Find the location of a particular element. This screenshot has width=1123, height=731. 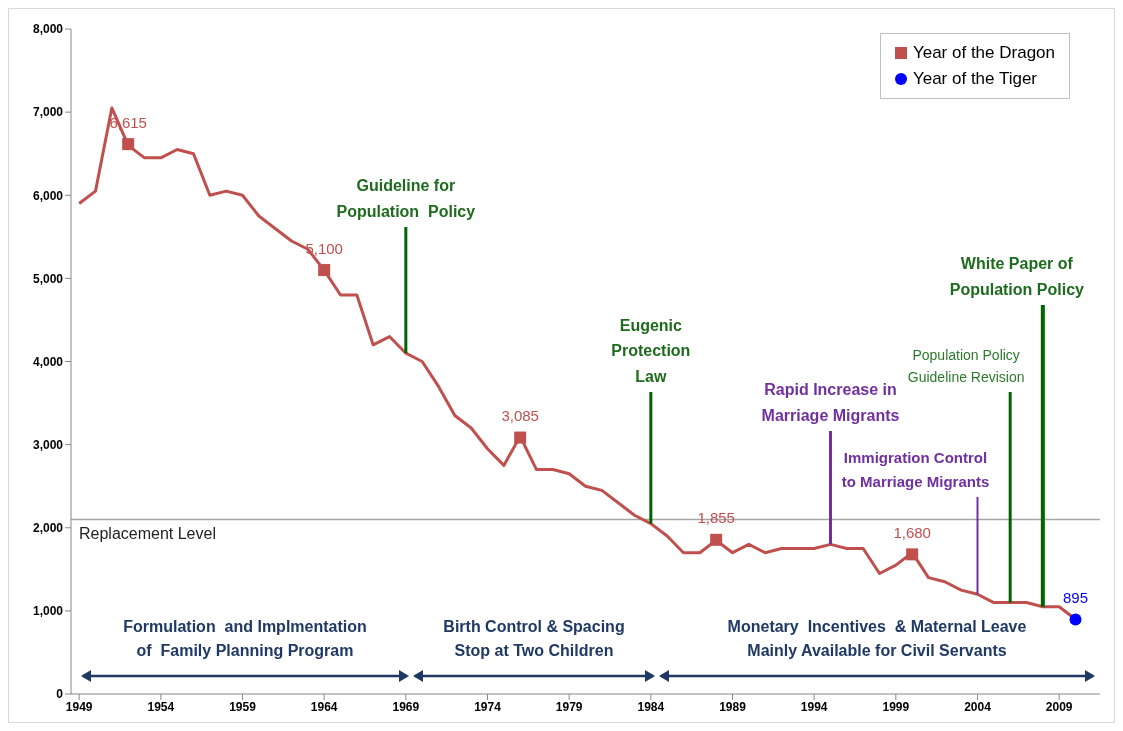

ref-line-label: Guideline for Population Policy is located at coordinates (406, 198).